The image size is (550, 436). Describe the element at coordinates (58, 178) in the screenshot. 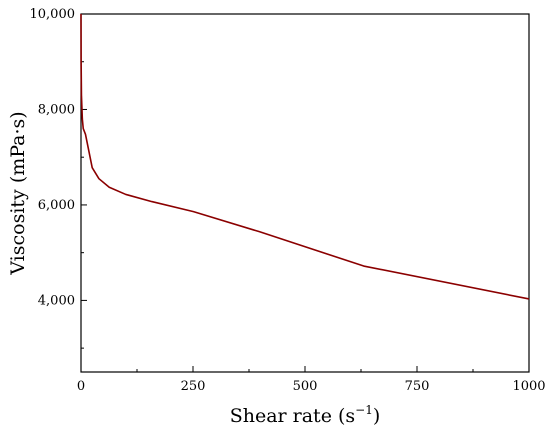

I see `y-axis: 4,000 6,000 8,000 10,000` at that location.